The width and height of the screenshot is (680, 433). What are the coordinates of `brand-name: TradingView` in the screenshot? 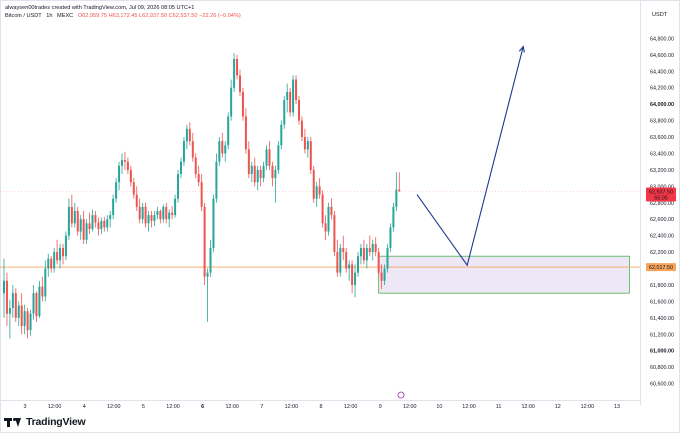 It's located at (56, 422).